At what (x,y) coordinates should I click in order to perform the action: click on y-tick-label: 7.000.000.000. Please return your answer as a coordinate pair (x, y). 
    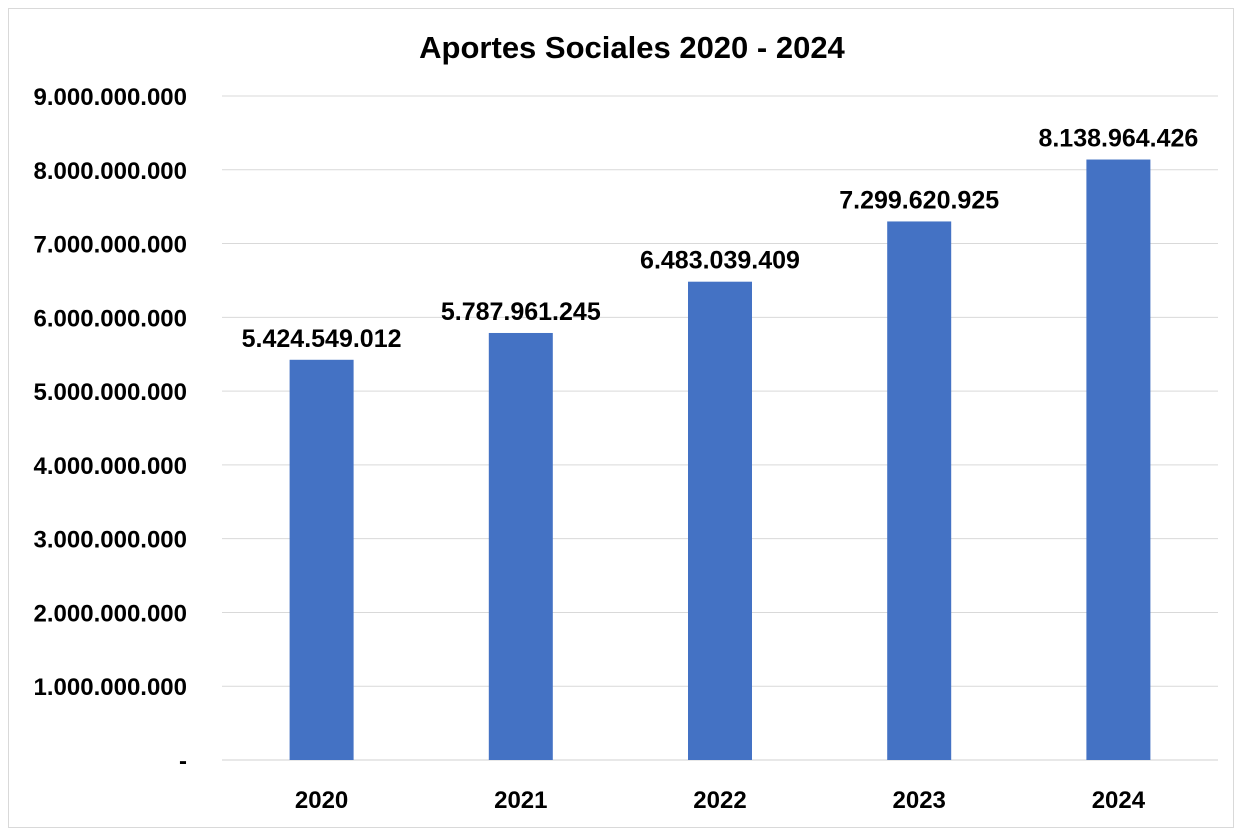
    Looking at the image, I should click on (110, 245).